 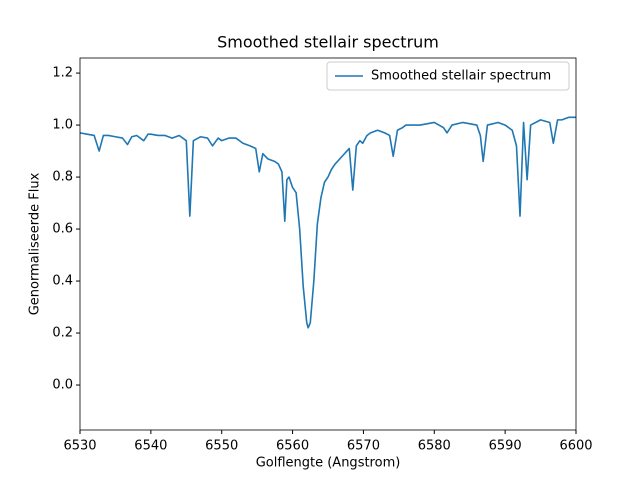 I want to click on x-tick-label: 6570, so click(x=363, y=446).